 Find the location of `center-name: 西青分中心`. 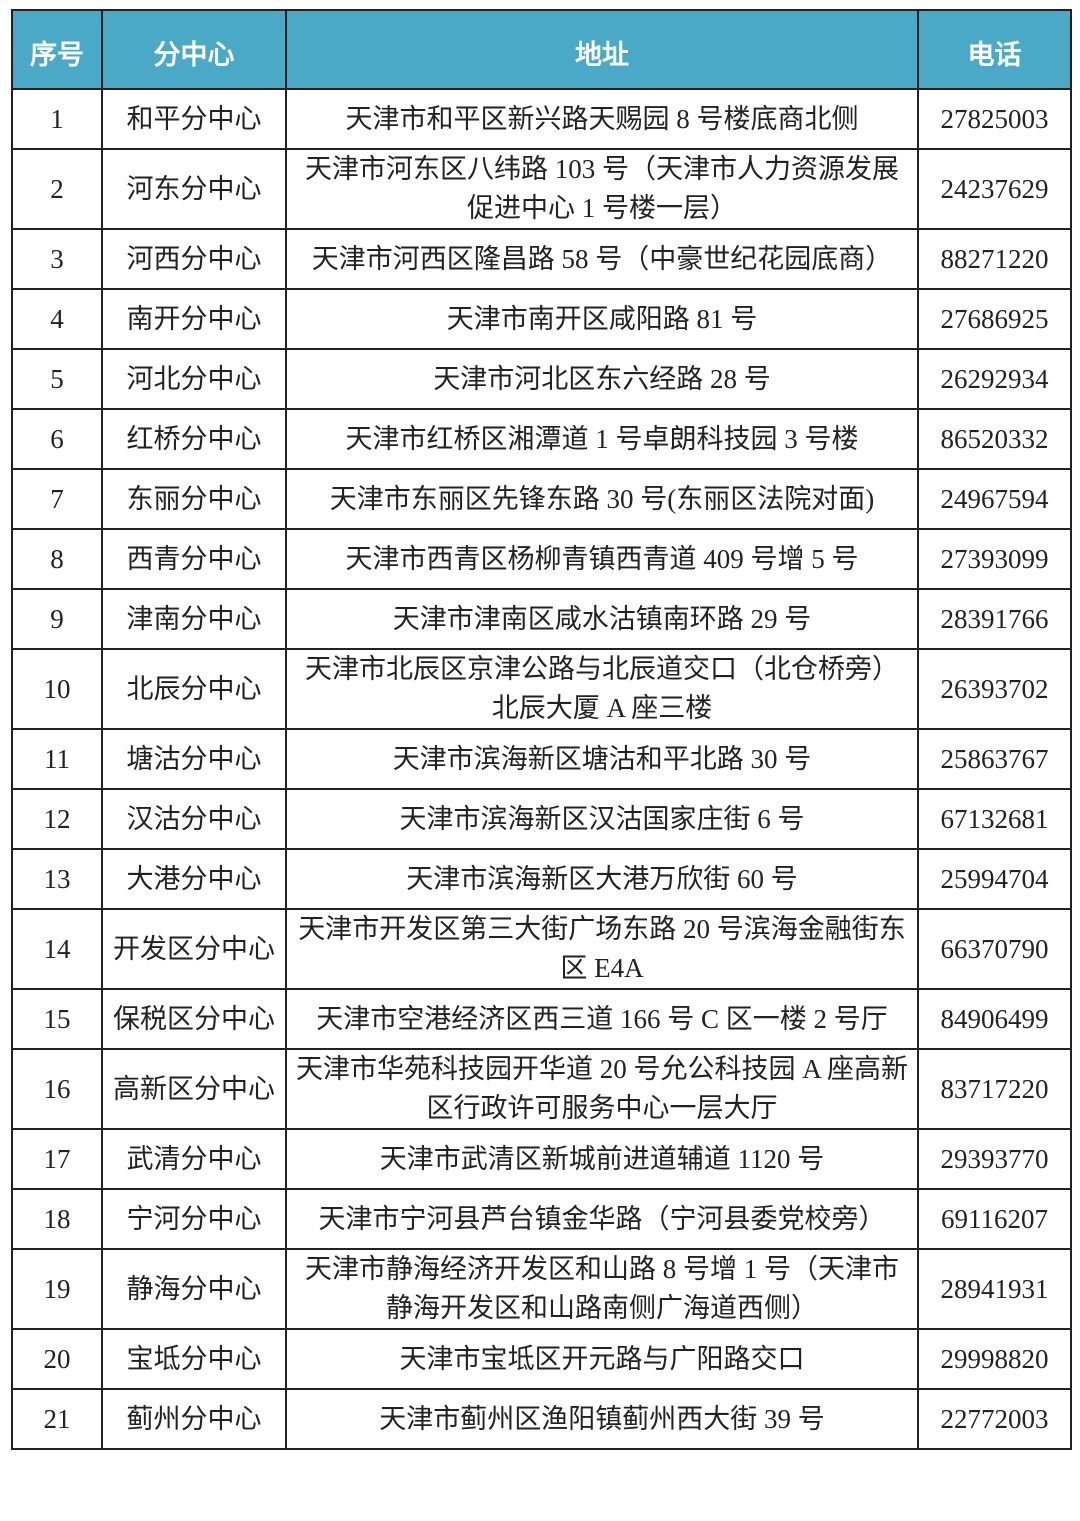

center-name: 西青分中心 is located at coordinates (194, 559).